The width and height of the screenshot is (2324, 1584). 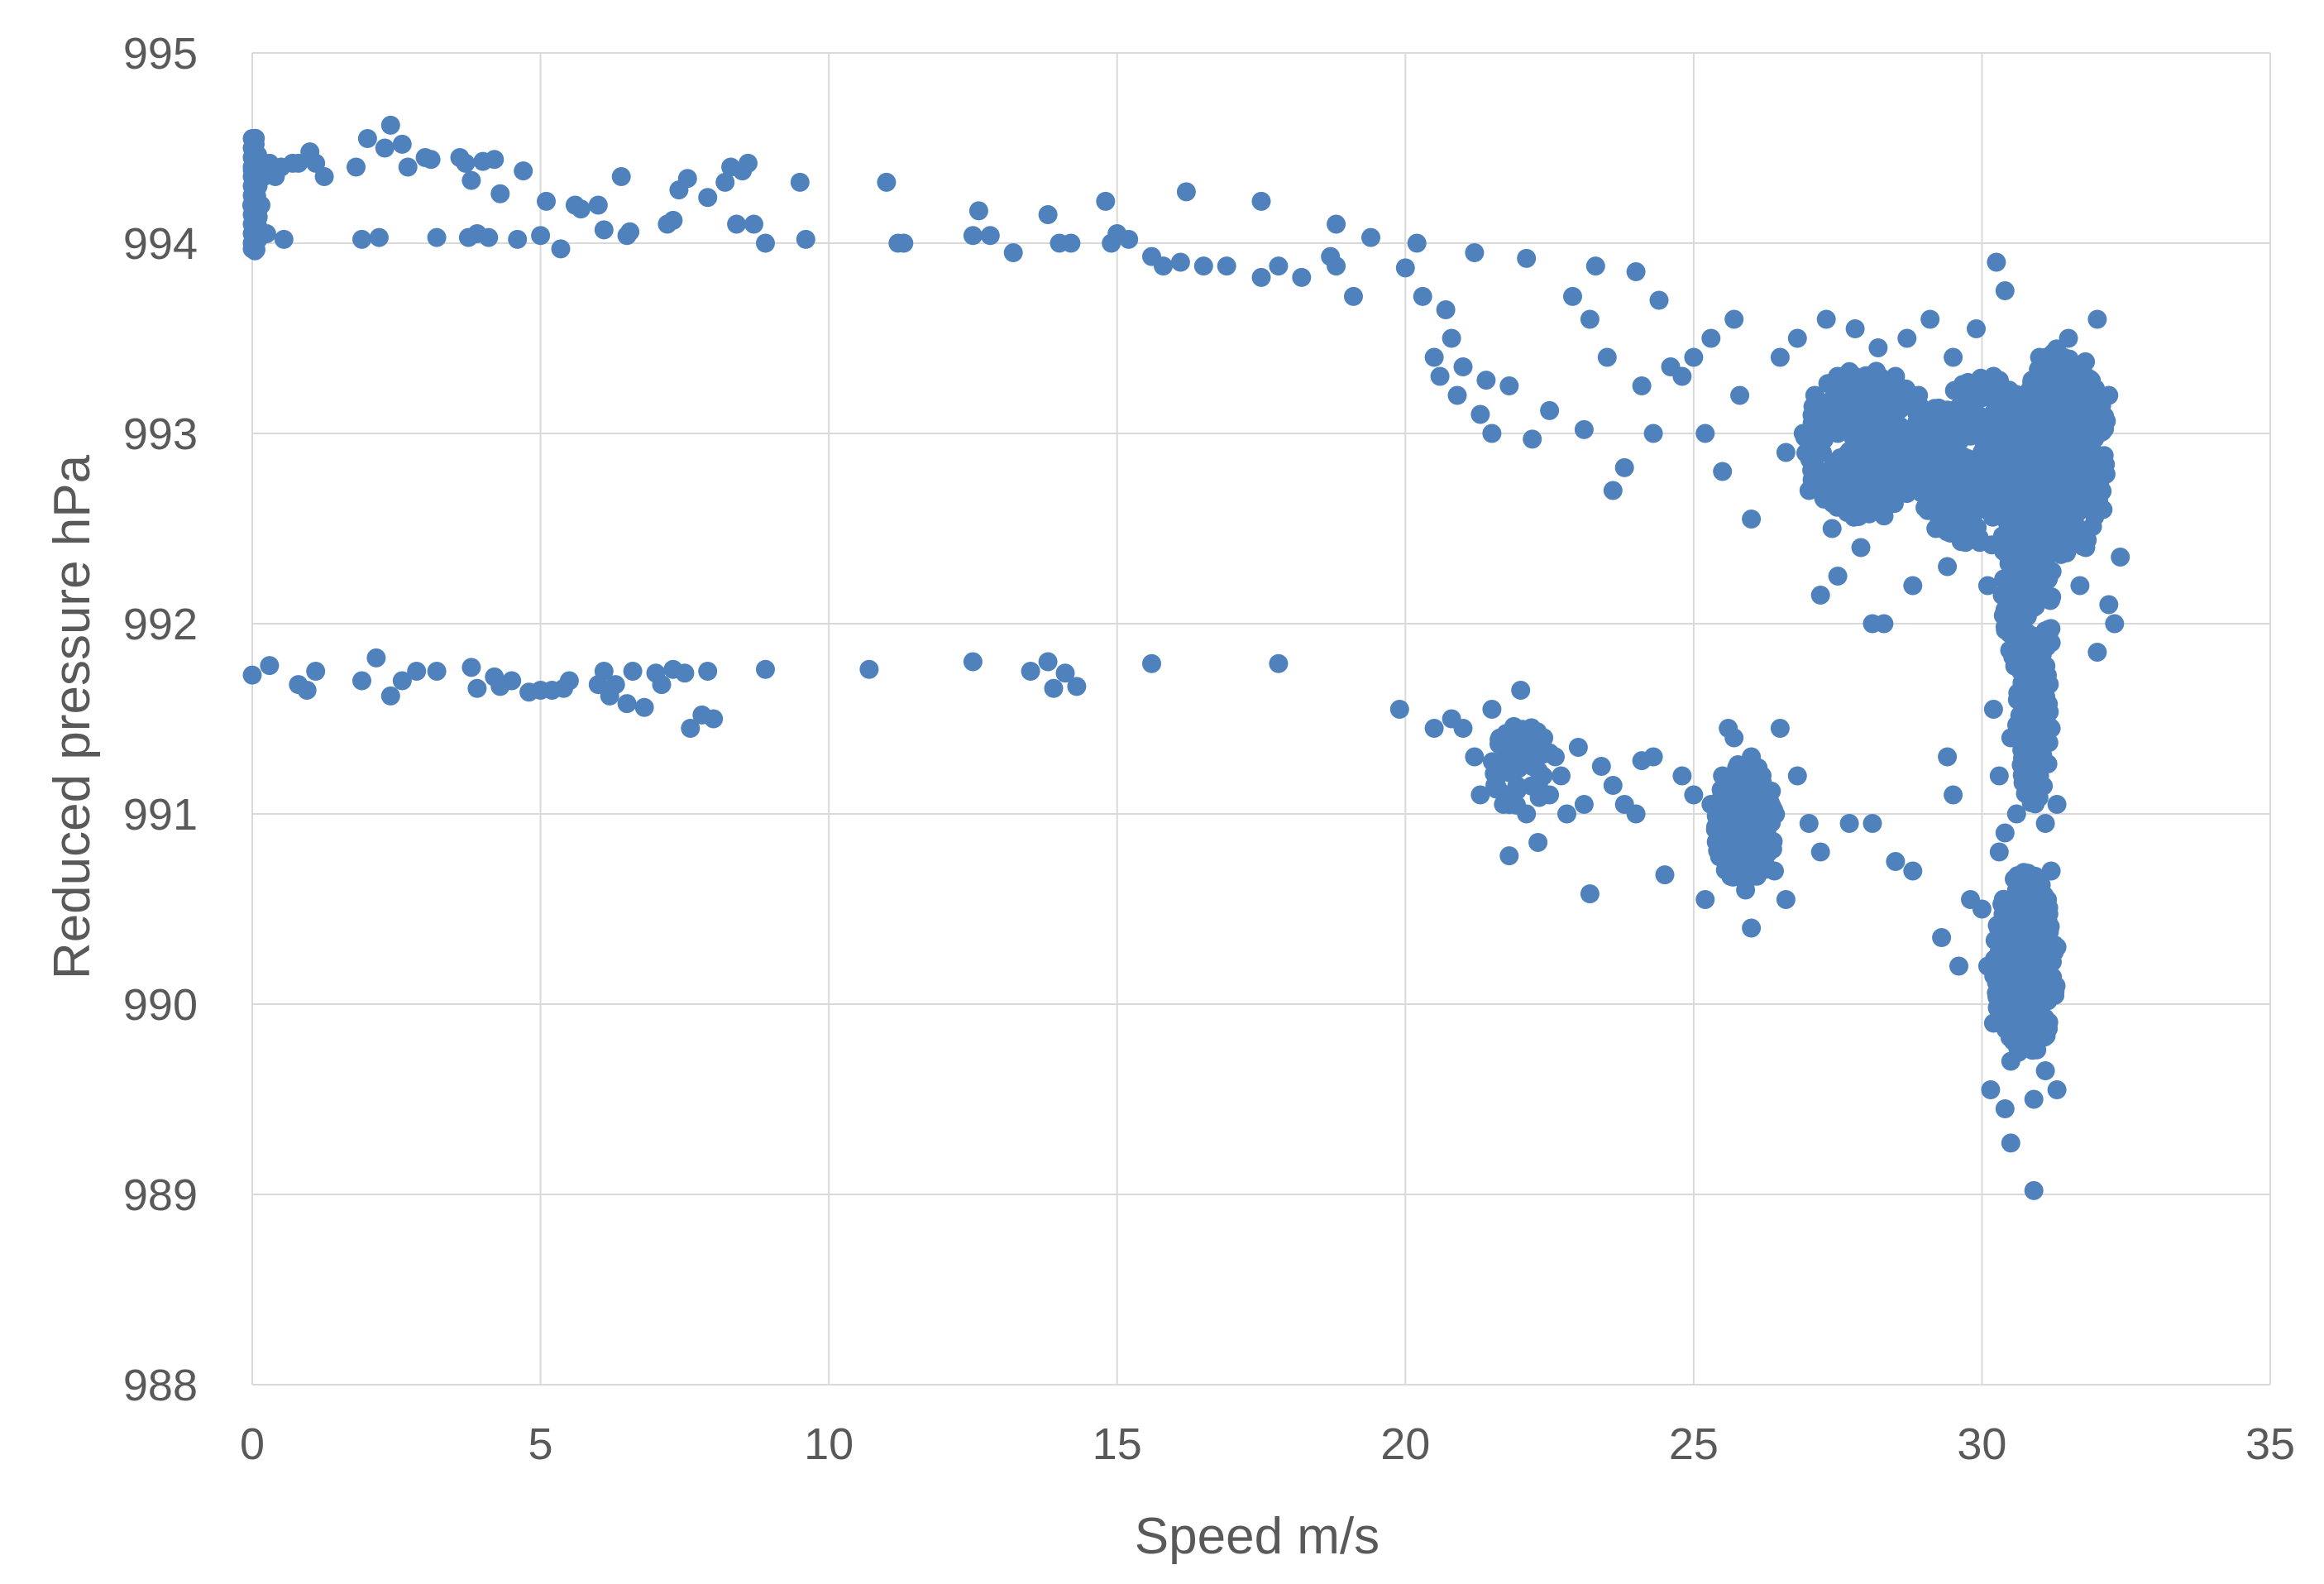 What do you see at coordinates (1117, 1444) in the screenshot?
I see `x-tick-label: 15` at bounding box center [1117, 1444].